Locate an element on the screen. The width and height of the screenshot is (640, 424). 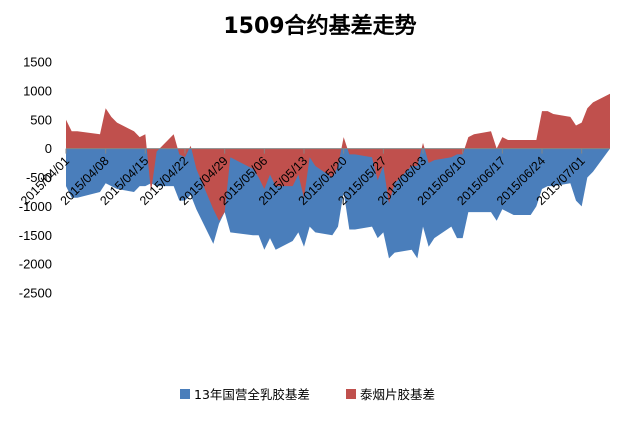
legend: 13年国营全乳胶基差 泰烟片胶基差 is located at coordinates (307, 394).